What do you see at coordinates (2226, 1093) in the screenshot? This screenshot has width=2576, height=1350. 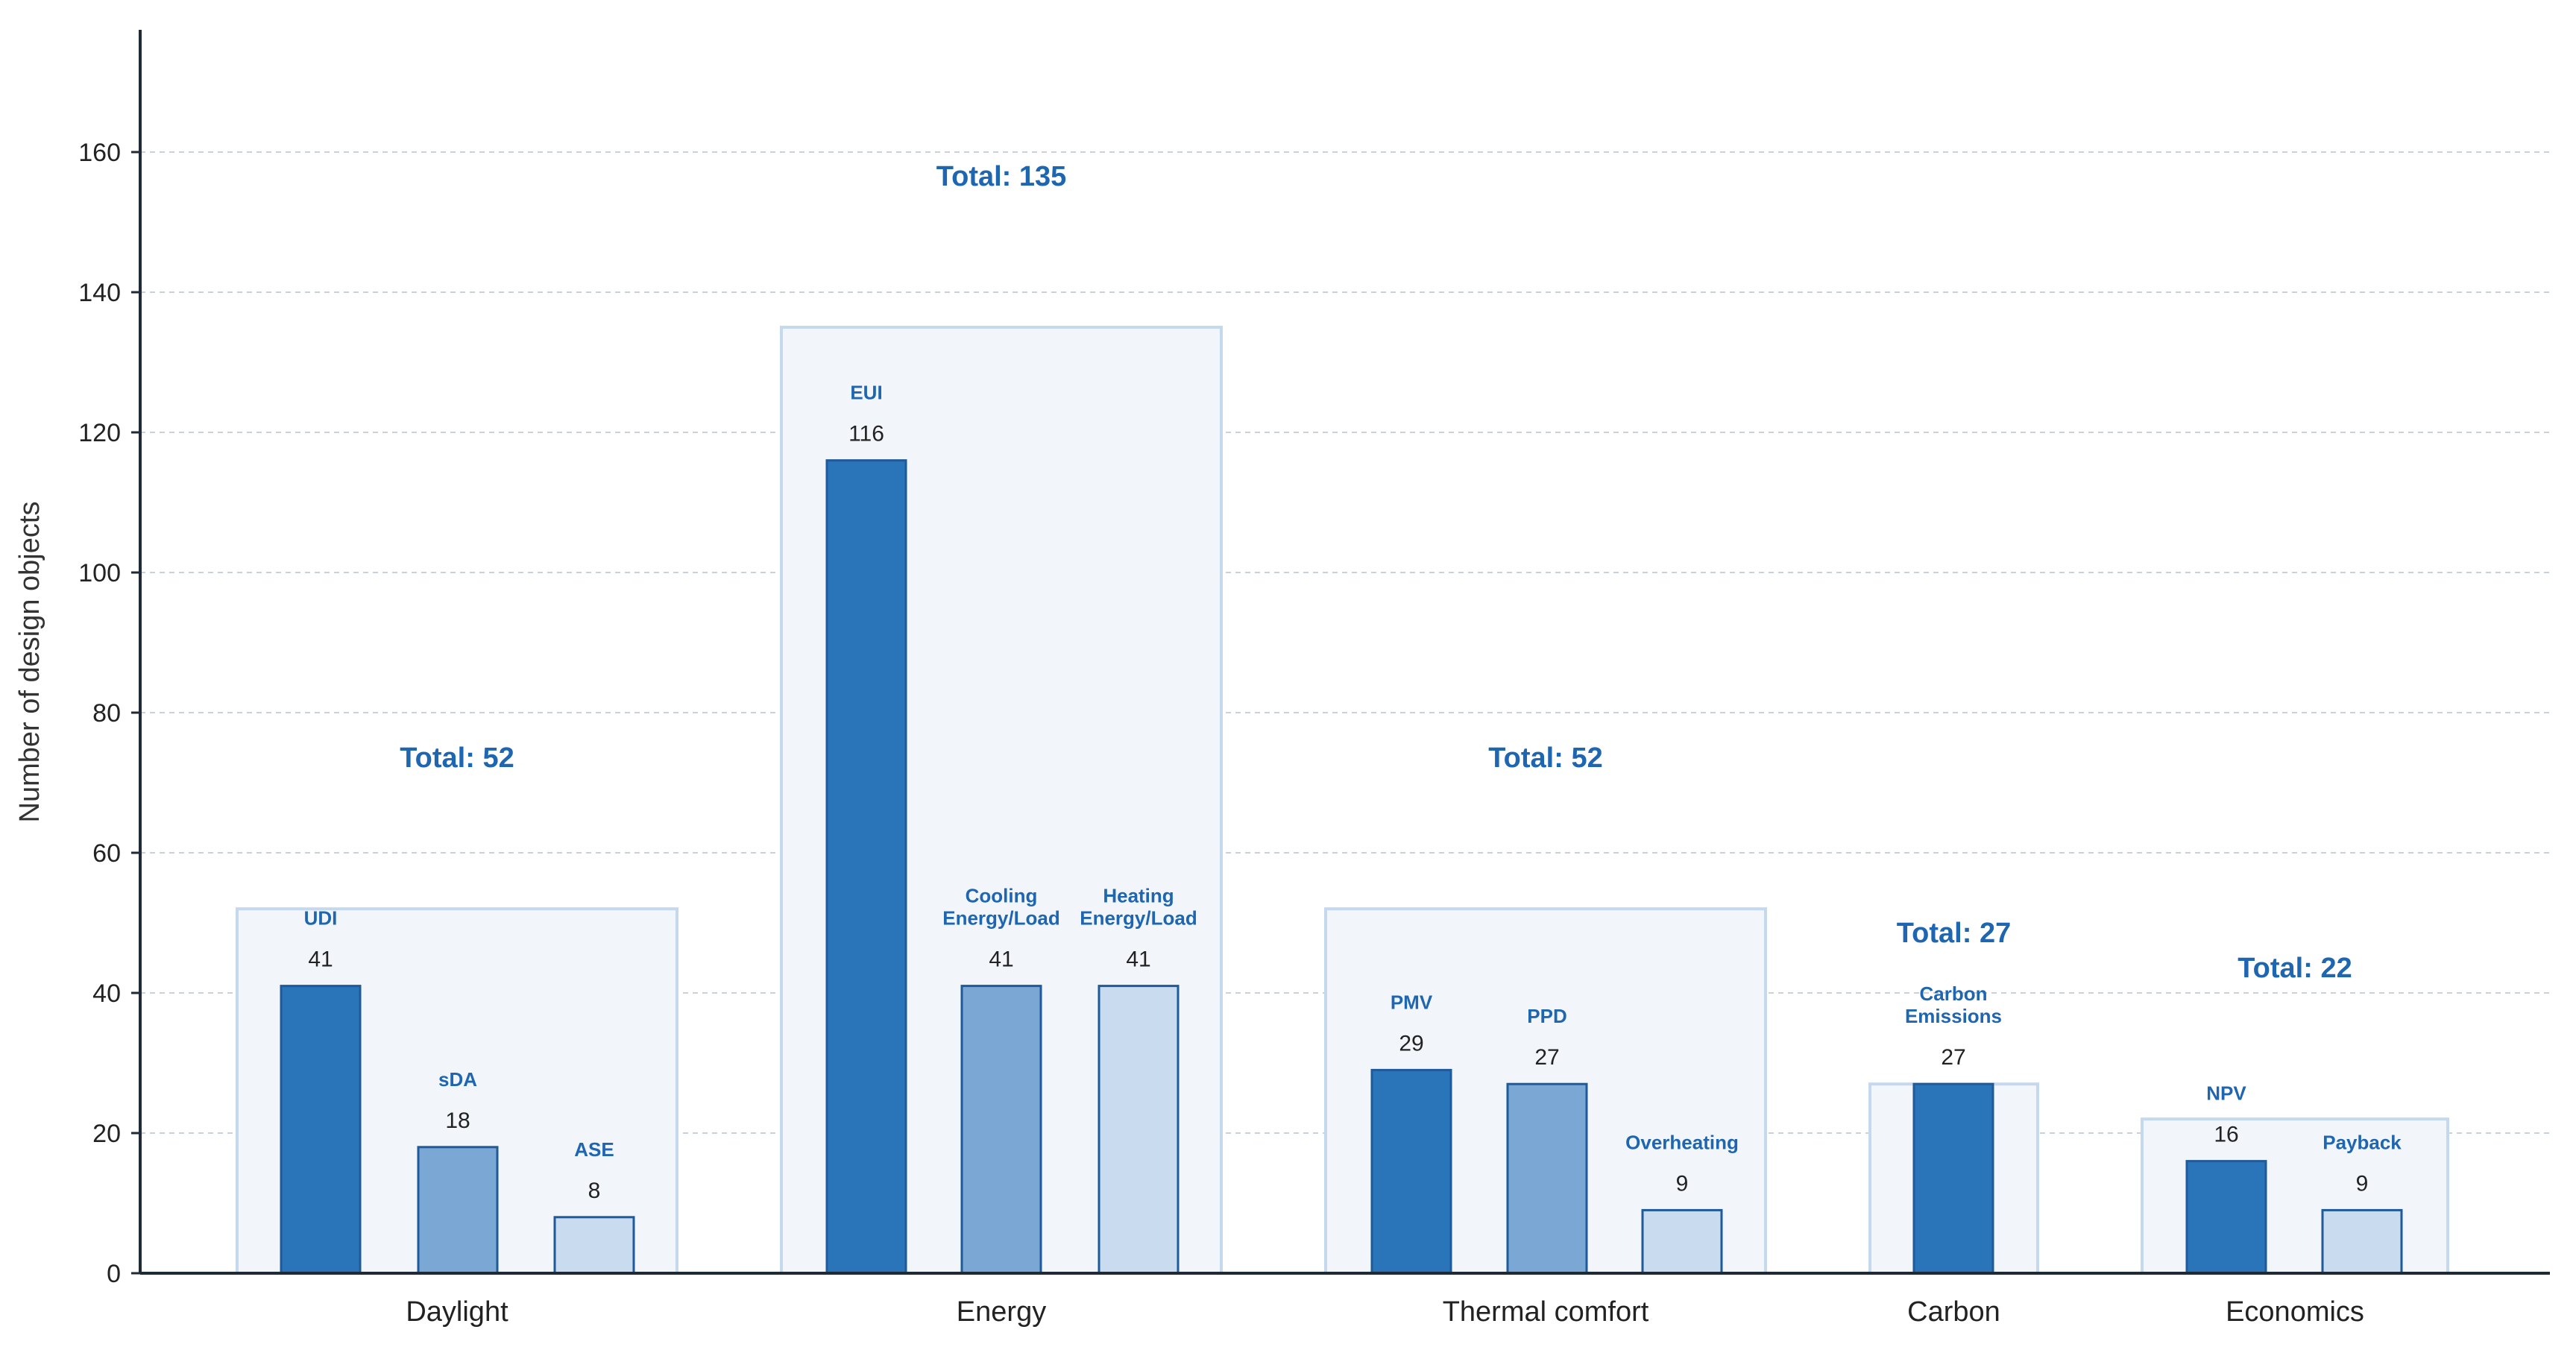 I see `bar-name-label: NPV` at bounding box center [2226, 1093].